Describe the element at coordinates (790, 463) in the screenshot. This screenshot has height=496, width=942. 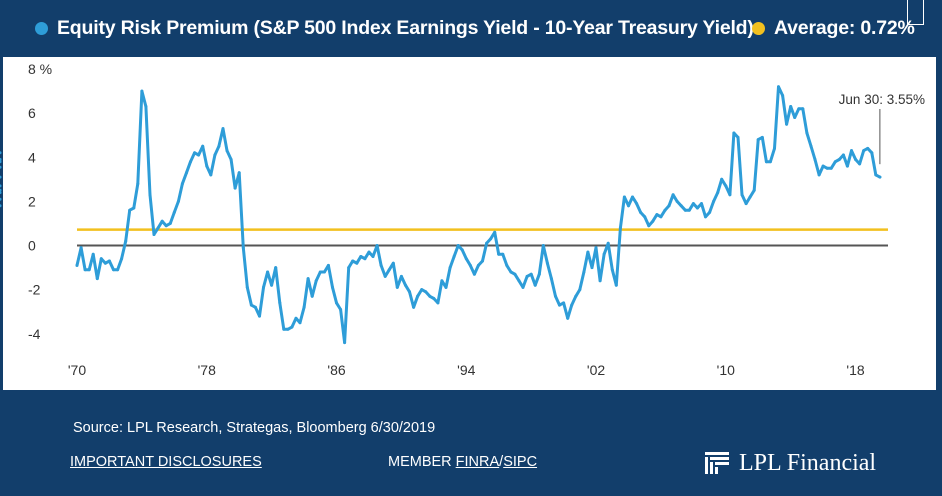
I see `lpl-financial-logo: LPL Financial` at that location.